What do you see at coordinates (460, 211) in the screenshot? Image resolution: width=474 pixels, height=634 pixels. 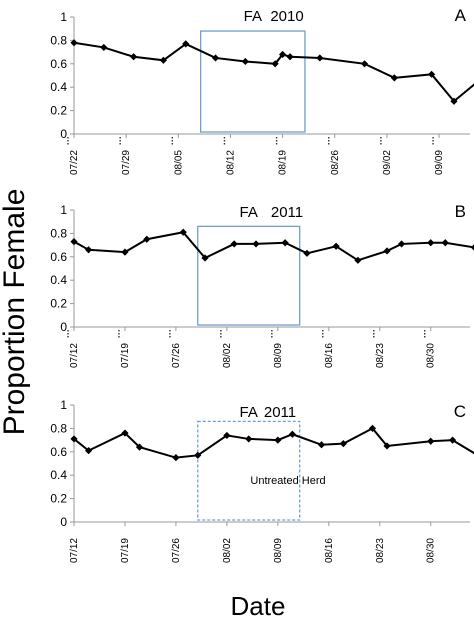 I see `panel-letter: B` at bounding box center [460, 211].